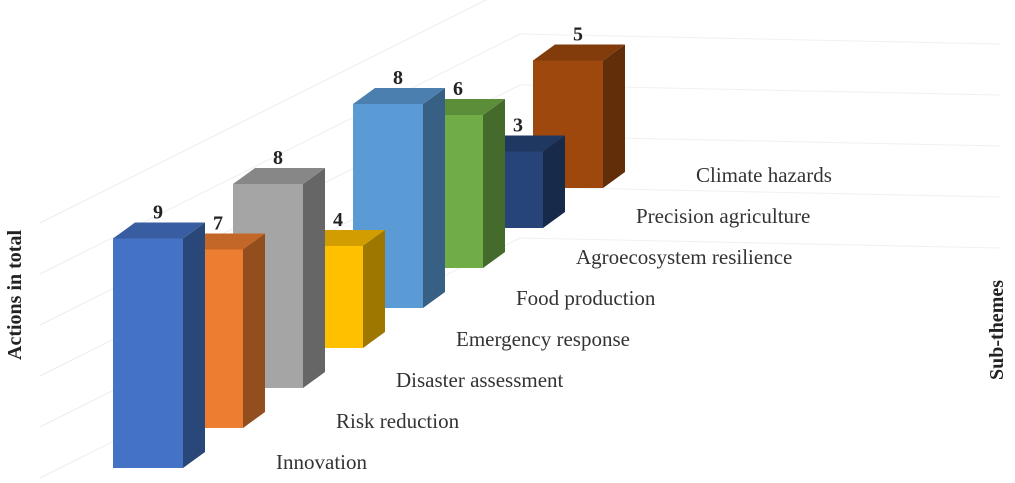  I want to click on category-label: Food production, so click(586, 298).